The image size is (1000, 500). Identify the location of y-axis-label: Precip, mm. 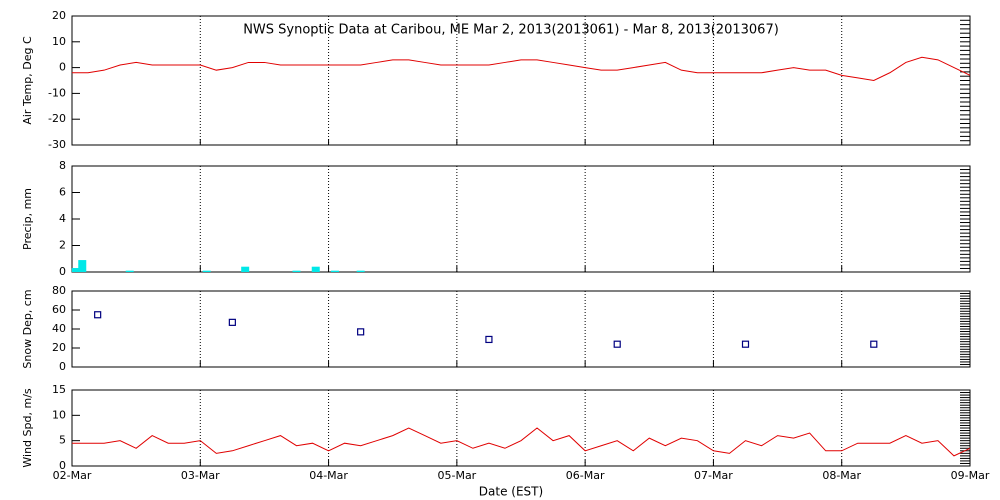
(27, 219).